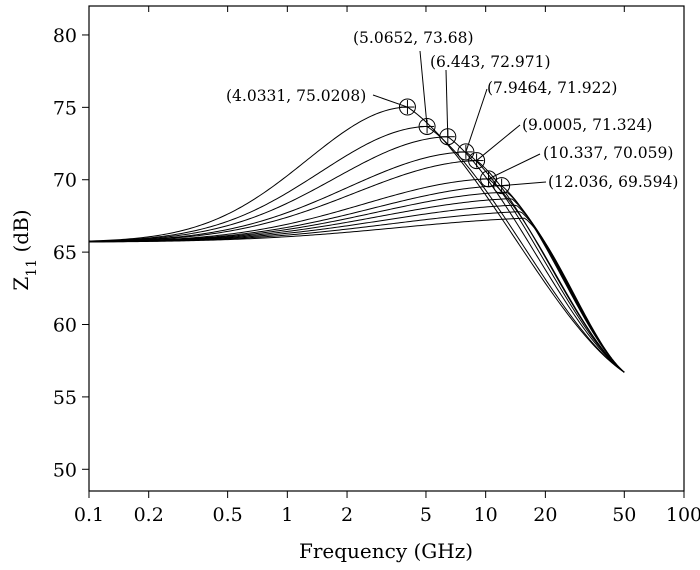 This screenshot has height=570, width=700. I want to click on x-tick-label: 2, so click(347, 515).